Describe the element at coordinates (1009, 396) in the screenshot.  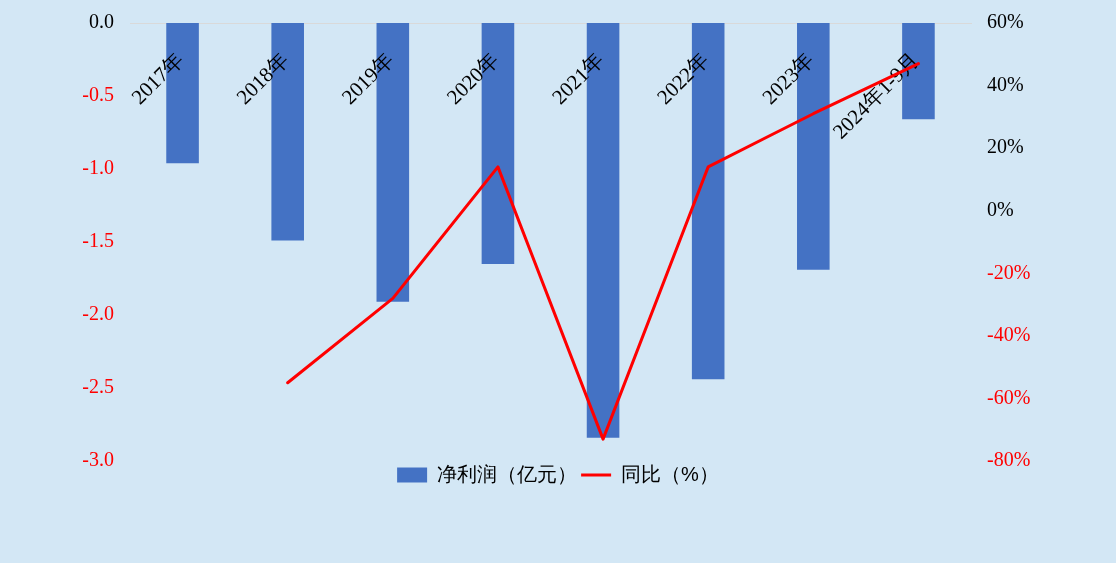
I see `y2-tick-label: -60%` at that location.